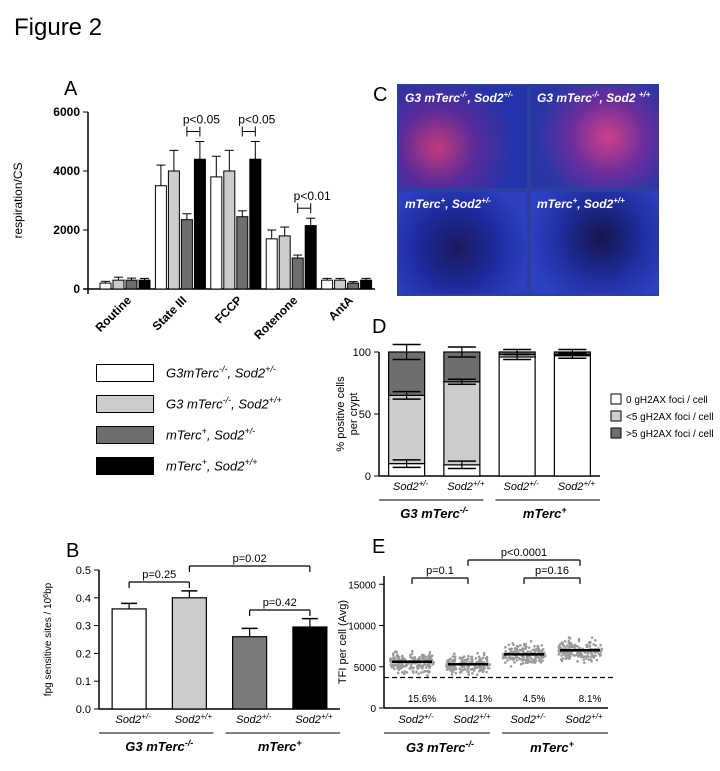 The image size is (720, 771). I want to click on b-y-tick-label: 0.1, so click(83, 682).